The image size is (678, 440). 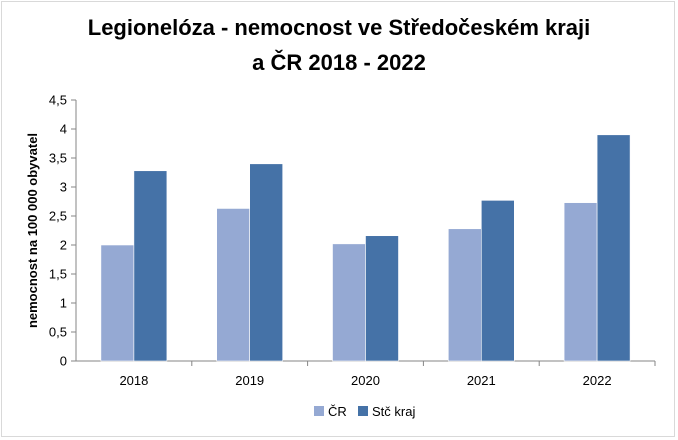 I want to click on y-tick-label: 0, so click(x=63, y=361).